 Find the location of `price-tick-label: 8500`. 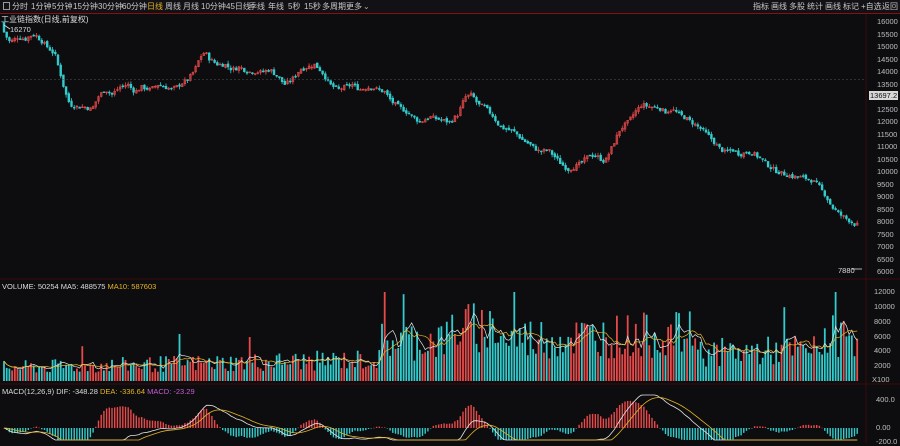

price-tick-label: 8500 is located at coordinates (885, 209).